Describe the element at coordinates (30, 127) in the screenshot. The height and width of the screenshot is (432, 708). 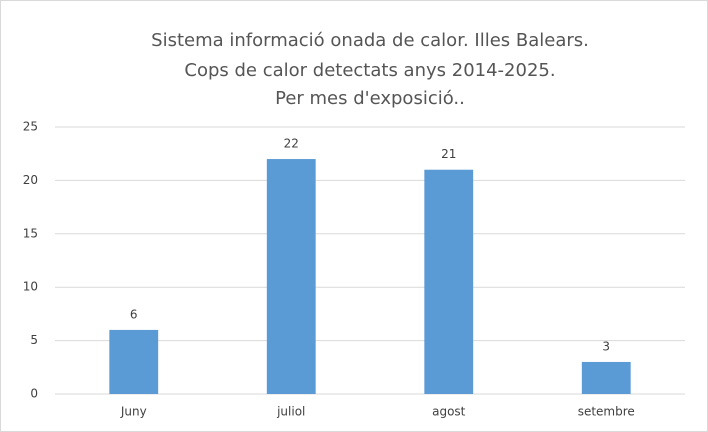
I see `y-tick-label: 25` at that location.